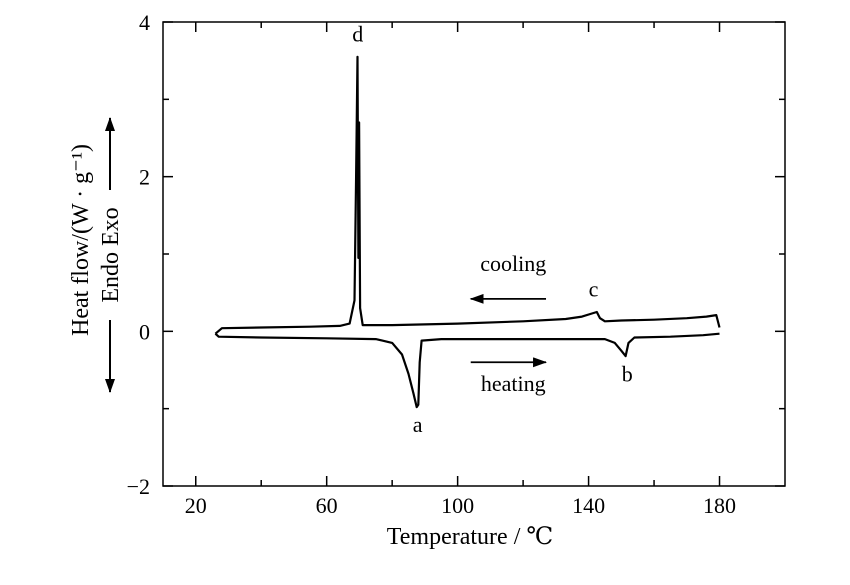 The image size is (850, 585). I want to click on endo-exo-label: Endo Exo, so click(111, 254).